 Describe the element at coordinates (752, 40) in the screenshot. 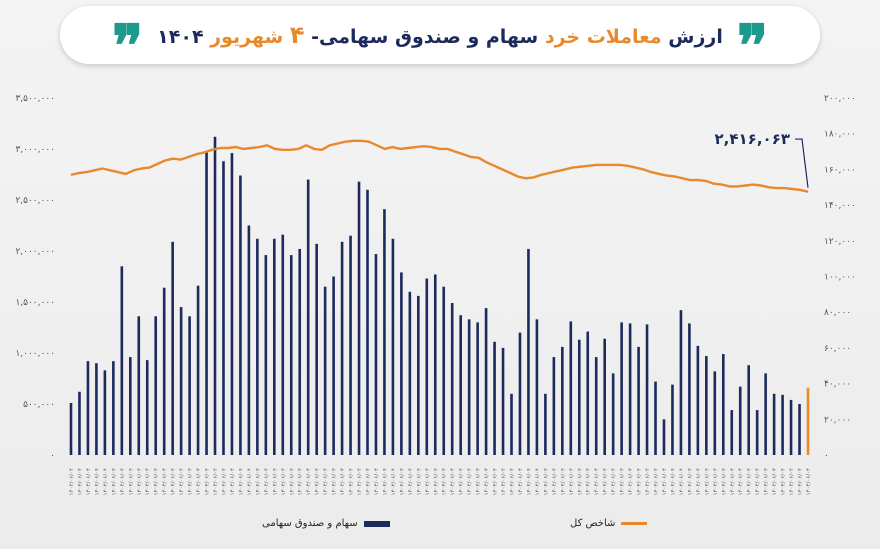

I see `quote-icon: ❞` at that location.